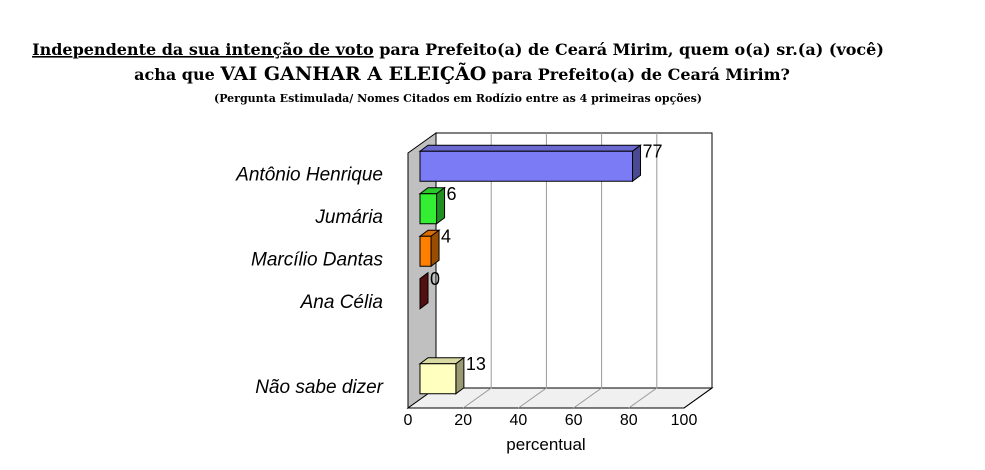 Image resolution: width=985 pixels, height=470 pixels. What do you see at coordinates (177, 74) in the screenshot?
I see `title-part: acha que` at bounding box center [177, 74].